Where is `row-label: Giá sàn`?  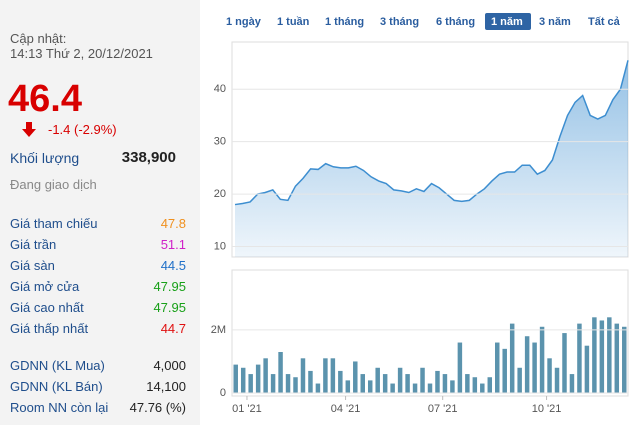 row-label: Giá sàn is located at coordinates (32, 265).